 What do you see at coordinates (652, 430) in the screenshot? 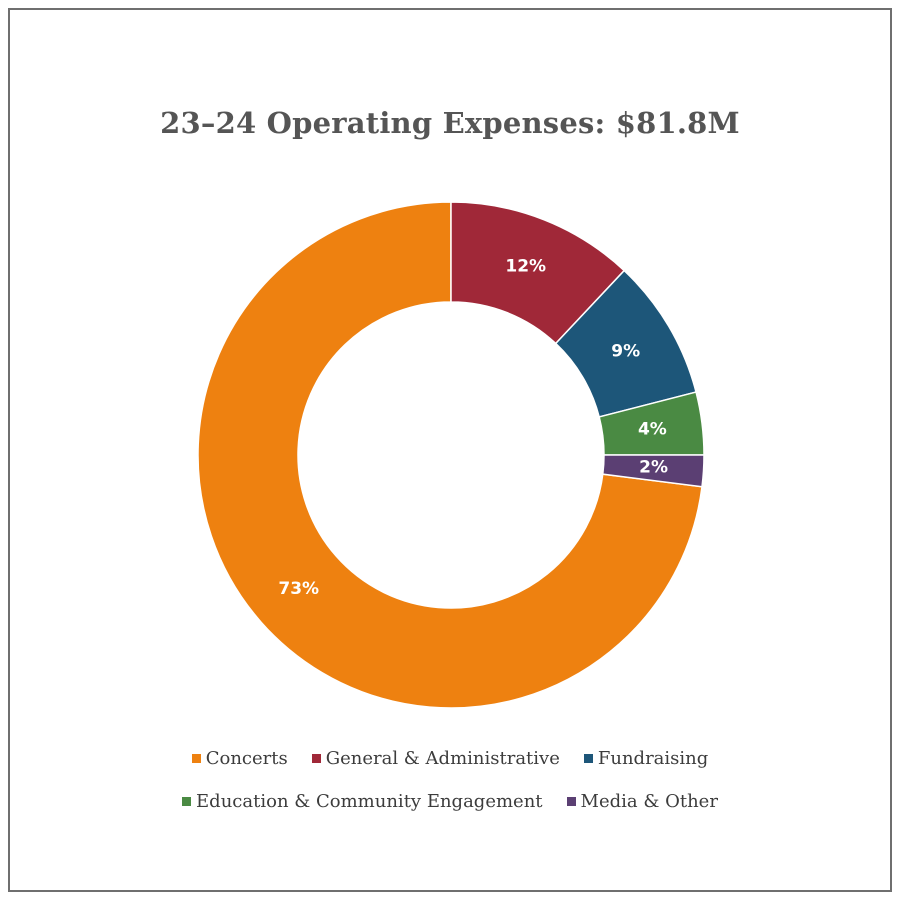
I see `data-label-education: 4%` at bounding box center [652, 430].